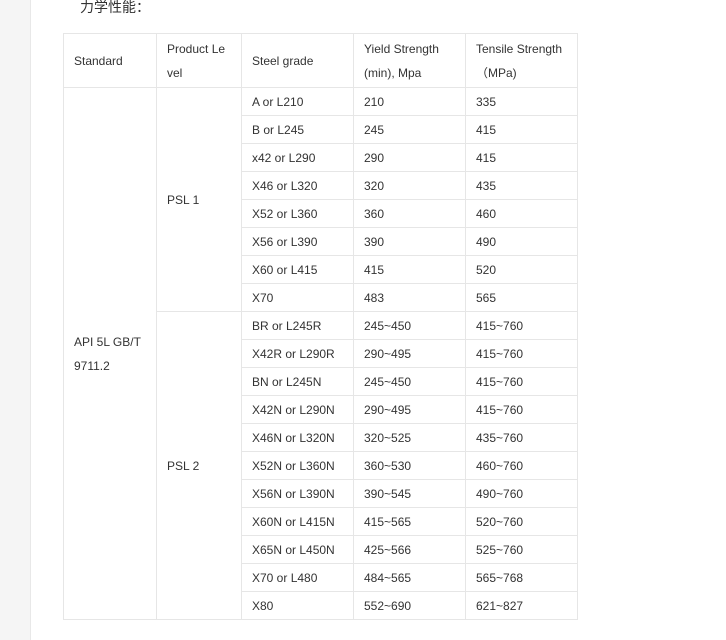 This screenshot has width=726, height=640. What do you see at coordinates (297, 549) in the screenshot?
I see `data-cell: X65N or L450N` at bounding box center [297, 549].